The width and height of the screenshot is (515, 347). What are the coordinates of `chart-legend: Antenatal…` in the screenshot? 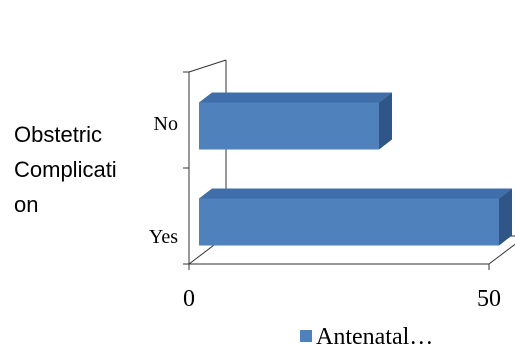 It's located at (366, 335).